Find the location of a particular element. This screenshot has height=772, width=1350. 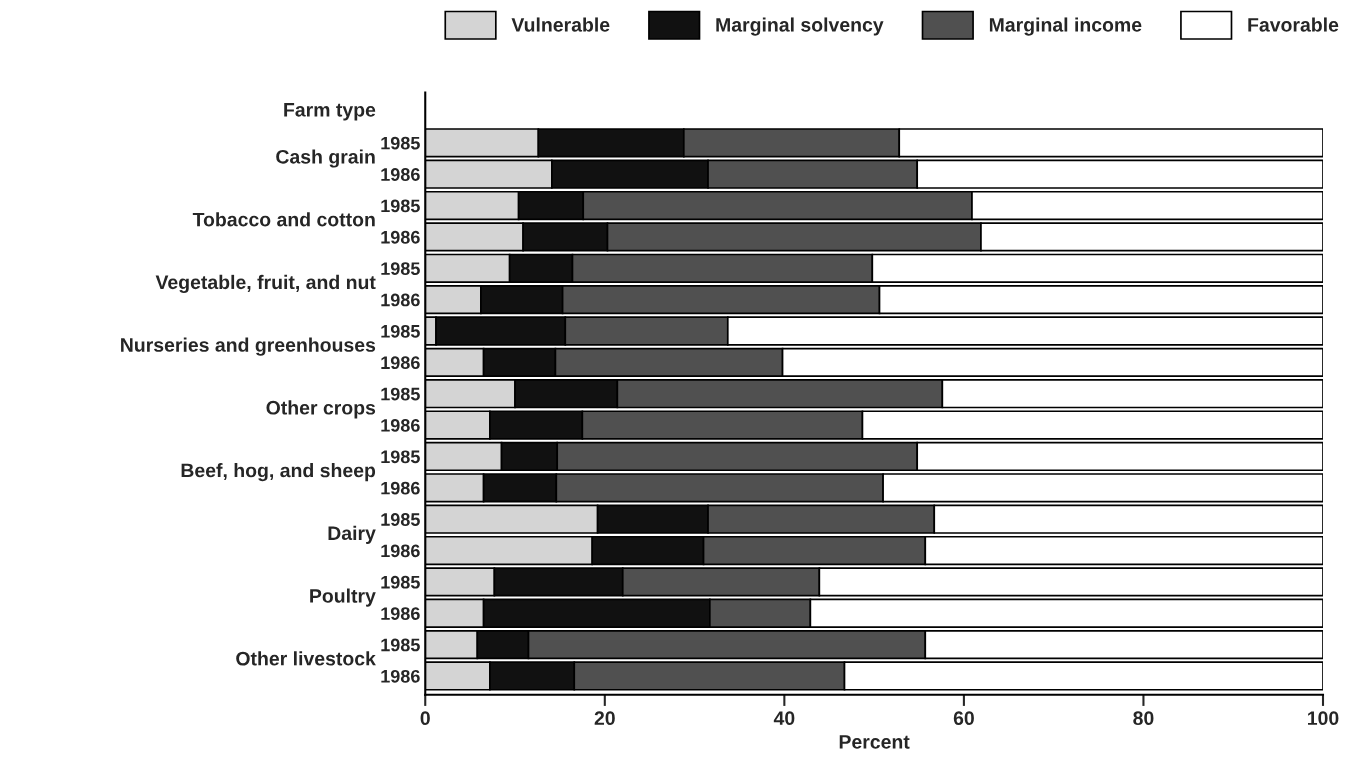

x-tick-label: 100 is located at coordinates (1323, 718).